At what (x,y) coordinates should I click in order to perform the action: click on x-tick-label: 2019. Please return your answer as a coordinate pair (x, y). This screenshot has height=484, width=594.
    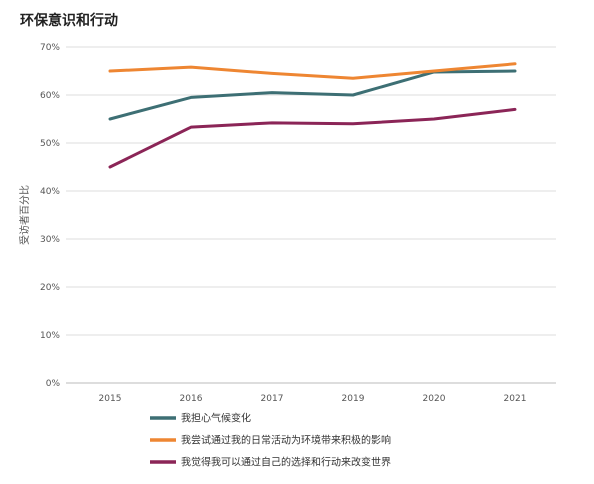
    Looking at the image, I should click on (353, 399).